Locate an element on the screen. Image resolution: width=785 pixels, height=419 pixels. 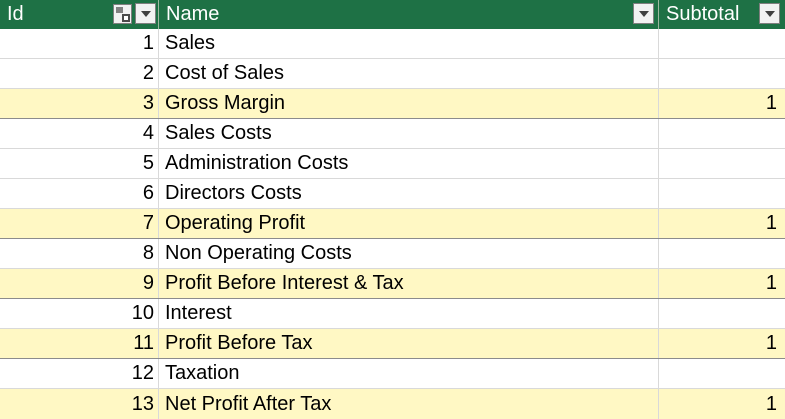
table-row-subtotal: 9 Profit Before Interest & Tax 1 is located at coordinates (392, 284).